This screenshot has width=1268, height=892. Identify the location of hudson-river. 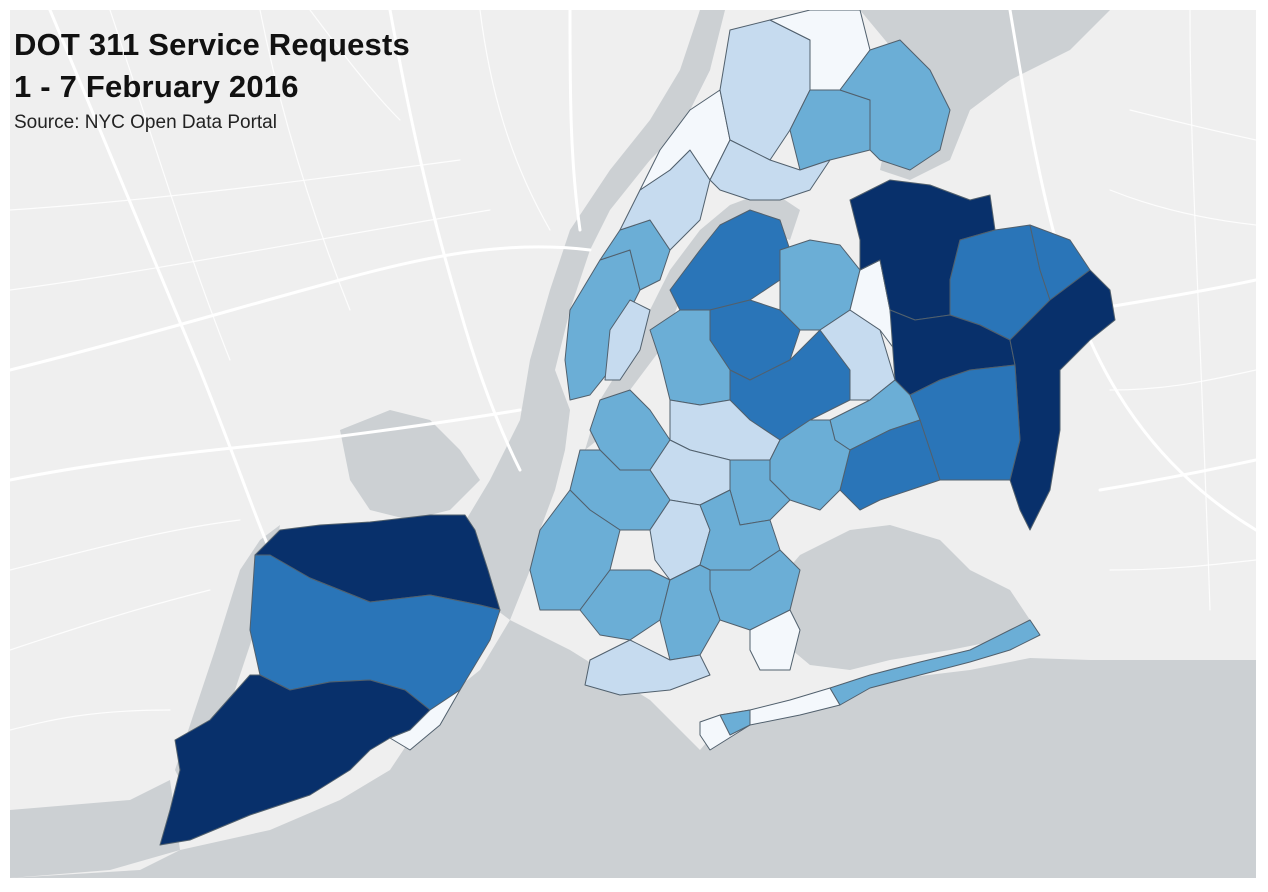
(672, 95).